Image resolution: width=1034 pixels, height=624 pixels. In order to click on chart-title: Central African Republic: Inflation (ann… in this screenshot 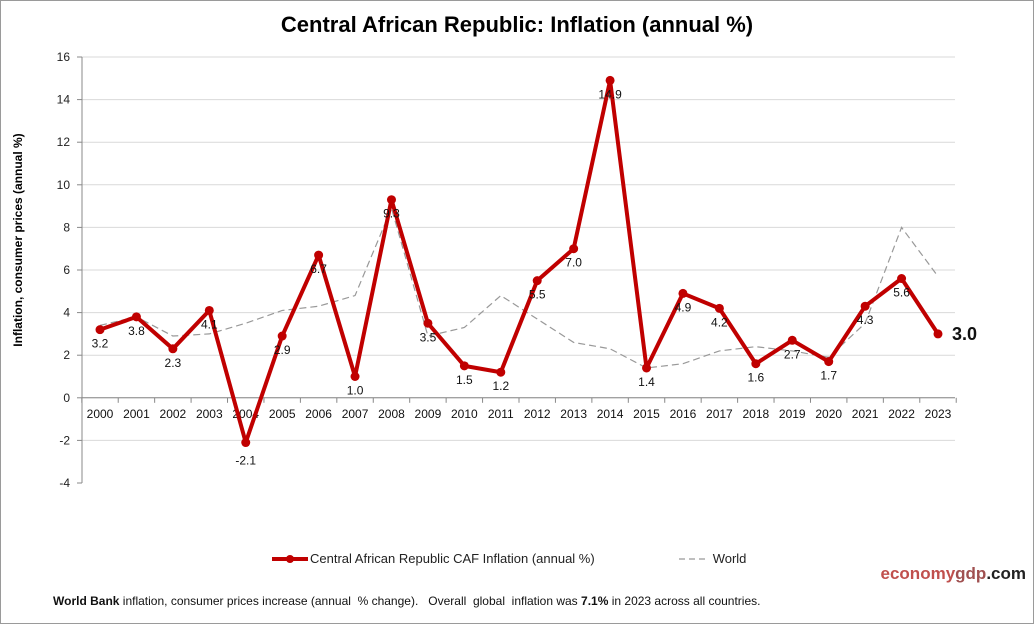, I will do `click(517, 24)`.